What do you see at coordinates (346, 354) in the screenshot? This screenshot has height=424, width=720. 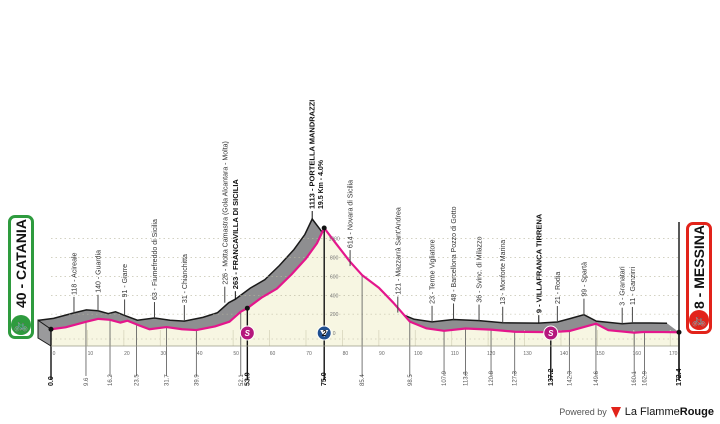 I see `x-tick-label: 80` at bounding box center [346, 354].